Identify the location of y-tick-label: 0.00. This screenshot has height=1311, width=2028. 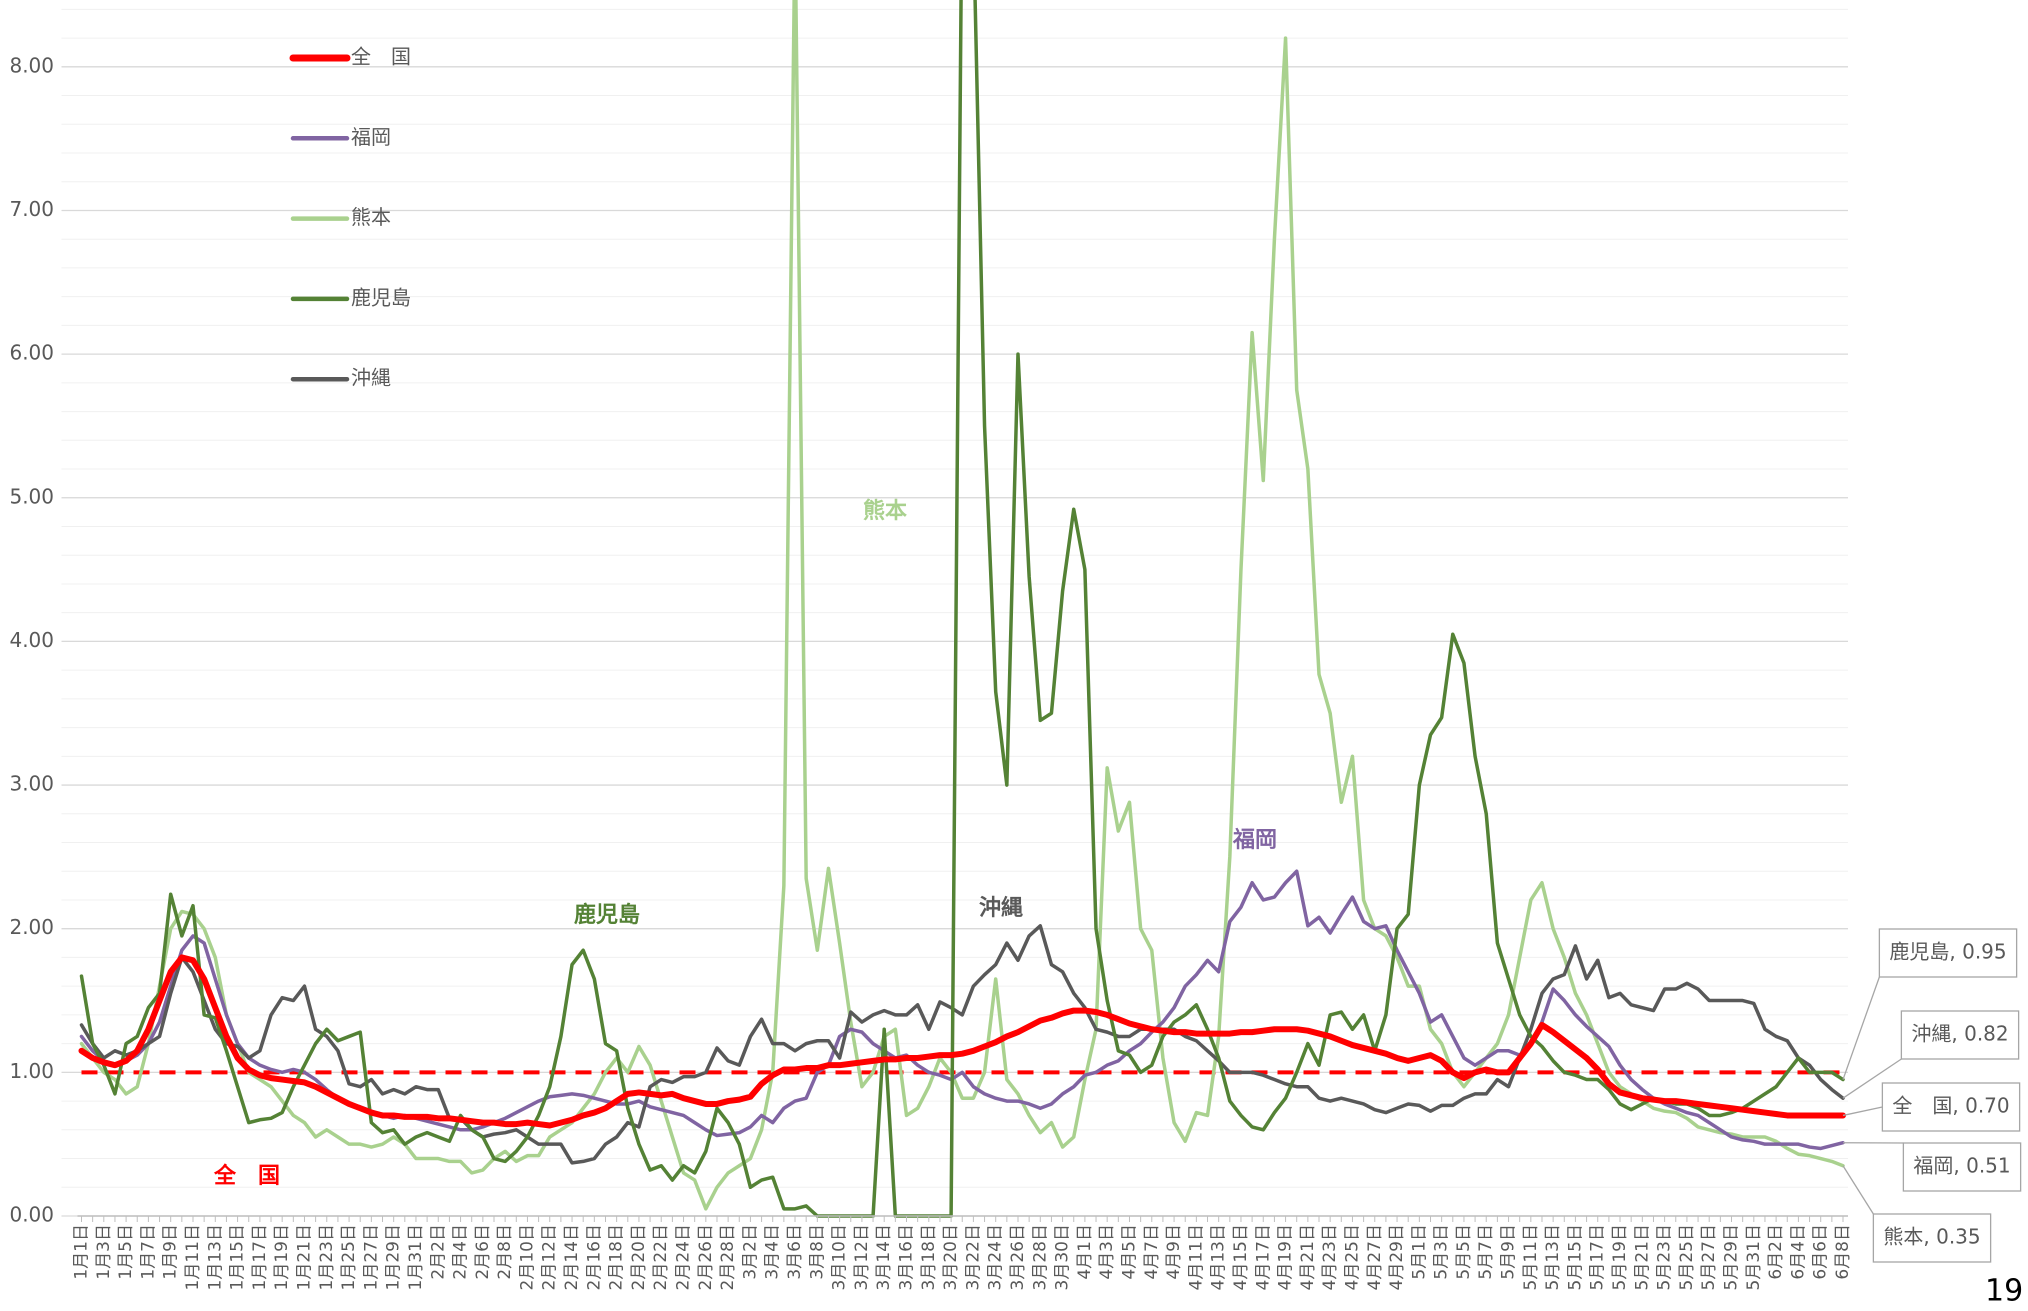
(31, 1215).